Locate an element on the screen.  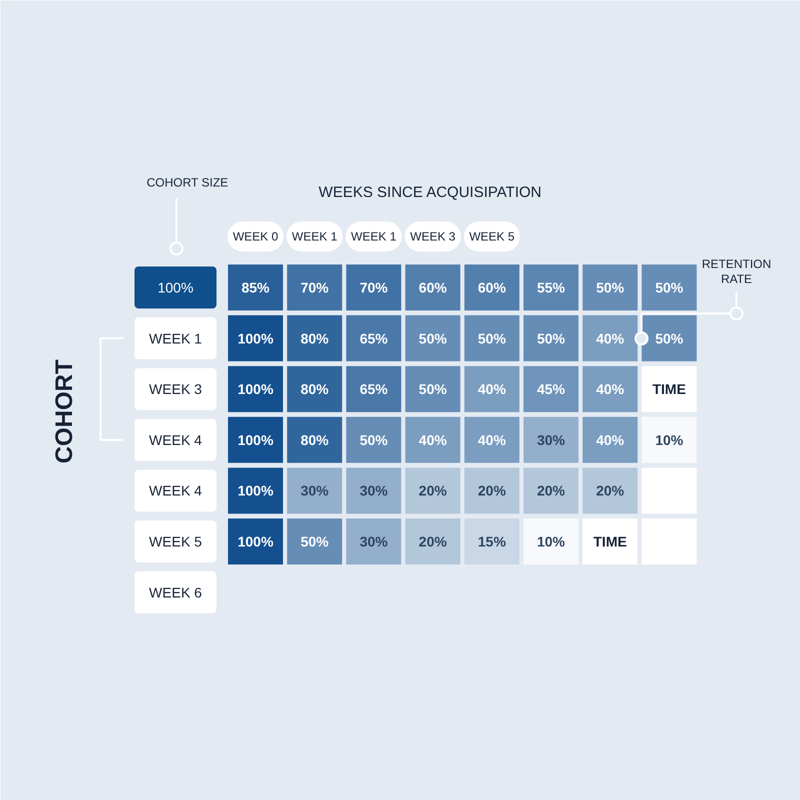
y-tick-label: WEEK 5 is located at coordinates (175, 542).